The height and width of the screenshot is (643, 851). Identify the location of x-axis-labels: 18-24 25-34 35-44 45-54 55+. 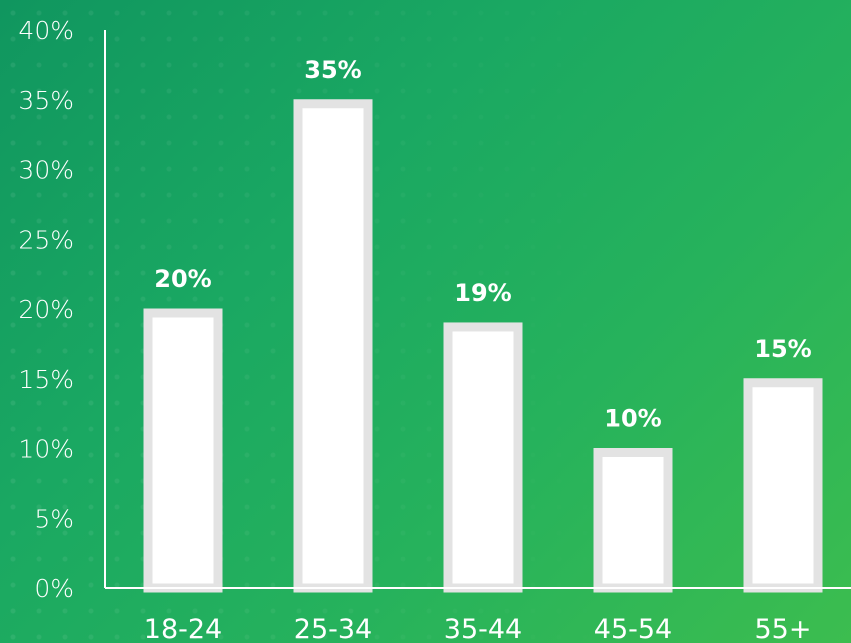
(478, 628).